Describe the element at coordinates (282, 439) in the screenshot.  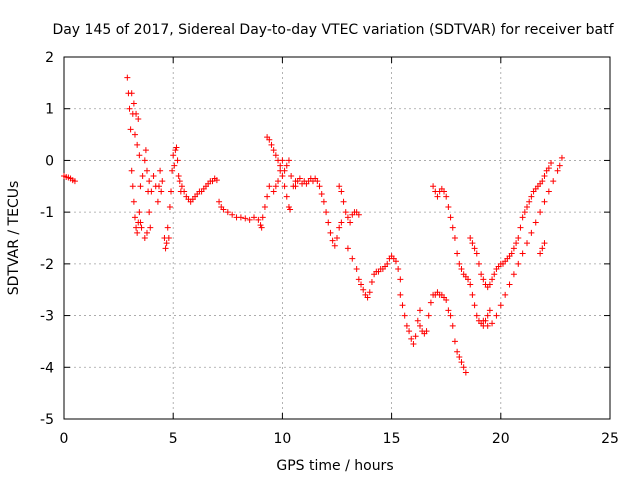
I see `x-tick-label: 10` at that location.